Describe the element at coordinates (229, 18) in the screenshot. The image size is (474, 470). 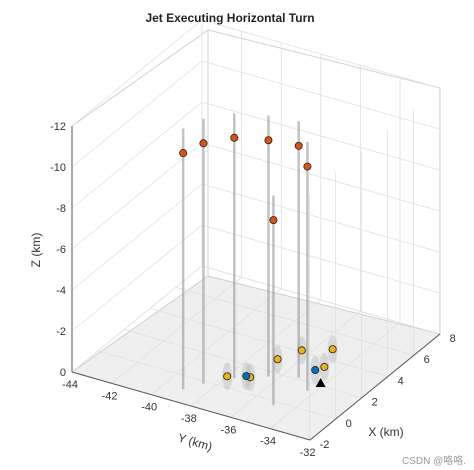
I see `chart-title: Jet Executing Horizontal Turn` at that location.